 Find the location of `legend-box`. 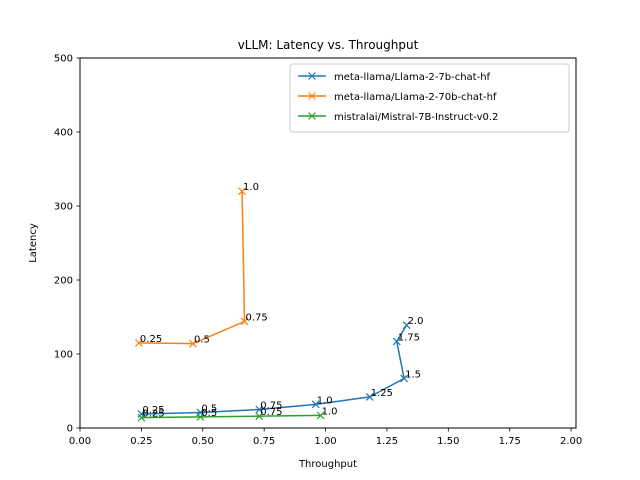

legend-box is located at coordinates (429, 98).